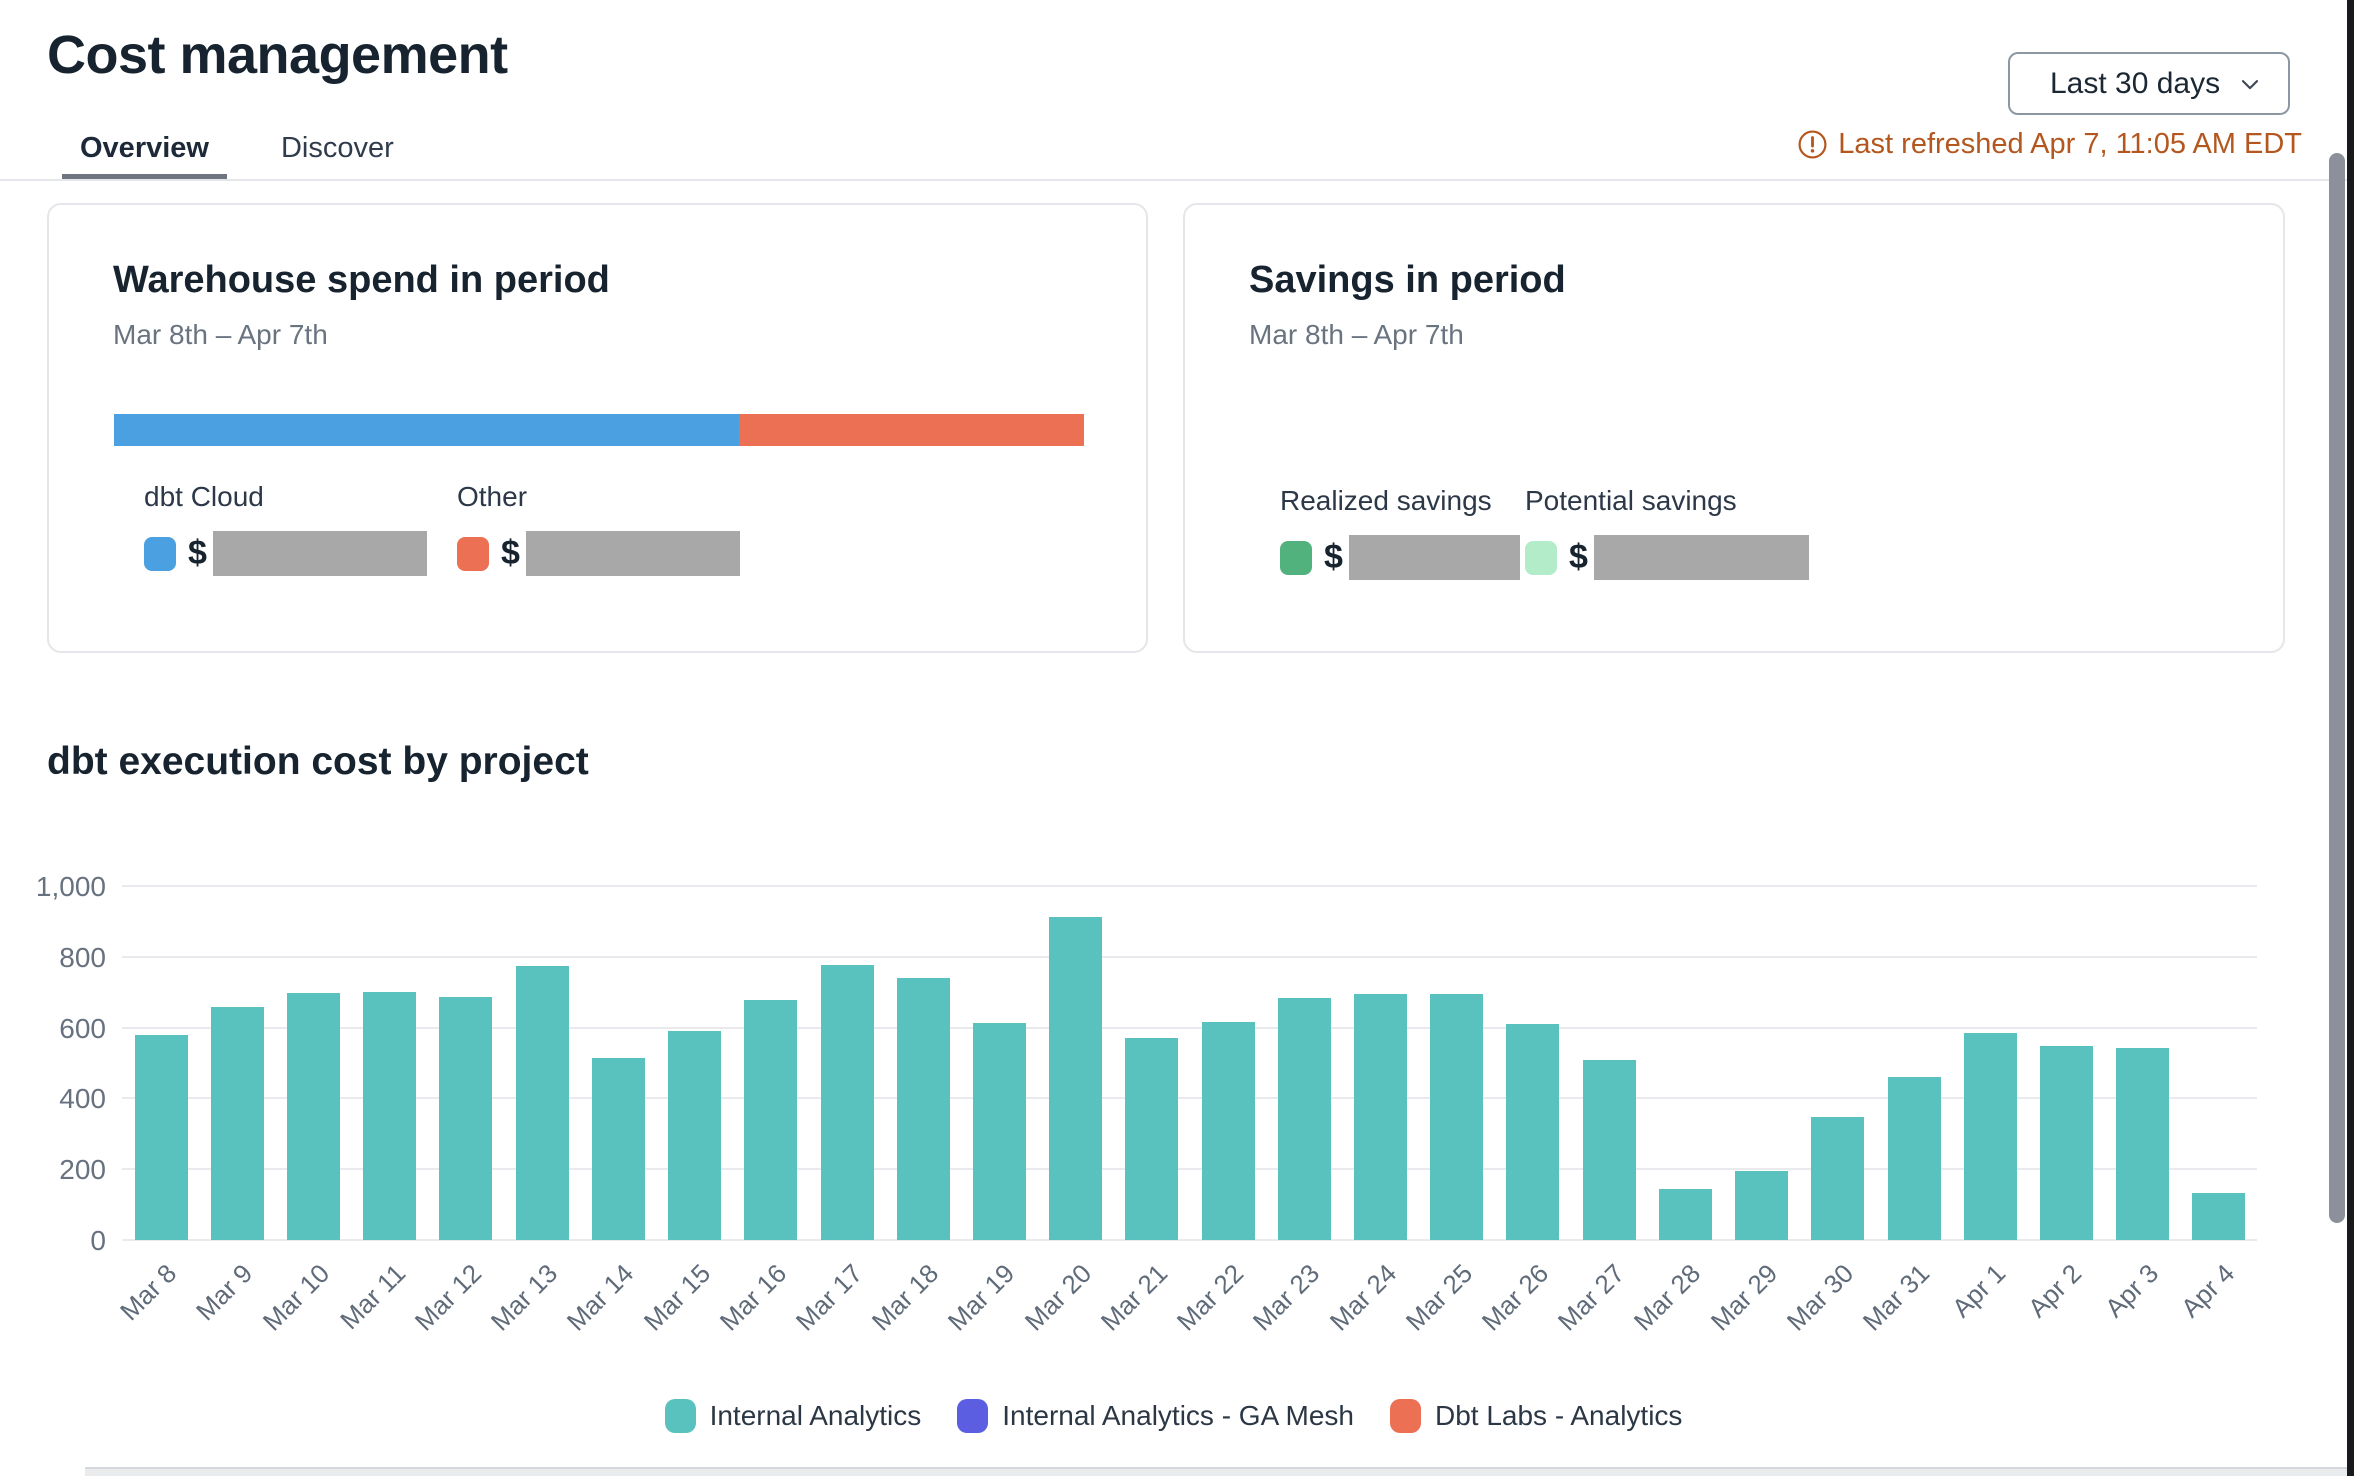 This screenshot has width=2354, height=1476. Describe the element at coordinates (300, 528) in the screenshot. I see `legend-item-dbt-cloud: dbt Cloud $` at that location.